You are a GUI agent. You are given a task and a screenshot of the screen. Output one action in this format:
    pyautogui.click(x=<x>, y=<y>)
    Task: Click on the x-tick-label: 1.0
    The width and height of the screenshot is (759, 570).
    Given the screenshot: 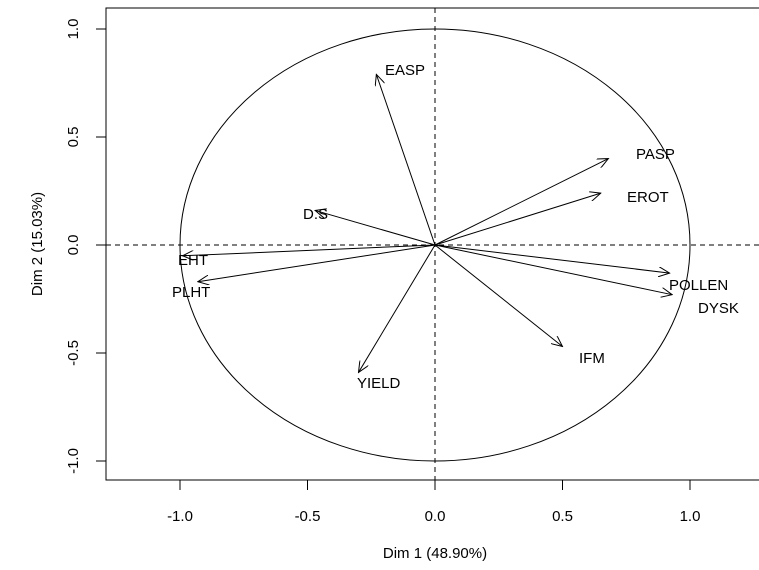 What is the action you would take?
    pyautogui.click(x=690, y=516)
    